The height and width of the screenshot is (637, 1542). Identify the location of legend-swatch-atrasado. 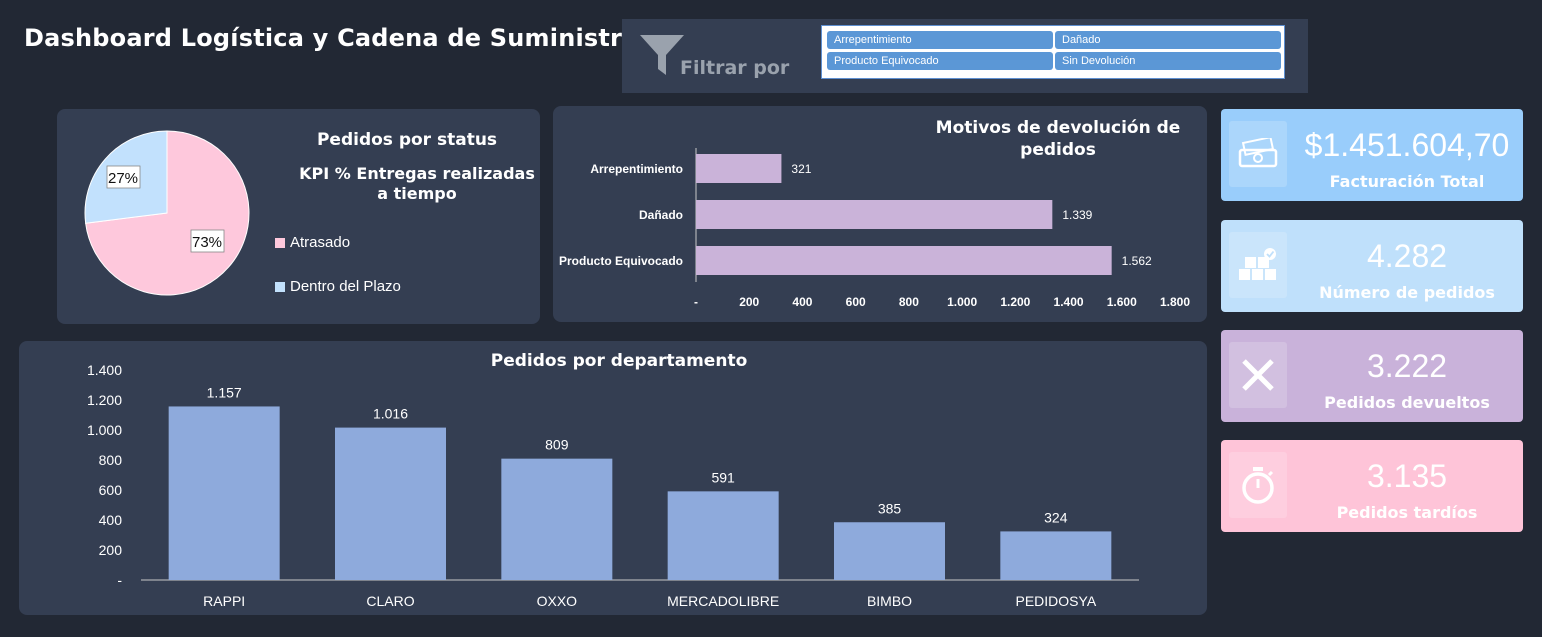
(280, 242).